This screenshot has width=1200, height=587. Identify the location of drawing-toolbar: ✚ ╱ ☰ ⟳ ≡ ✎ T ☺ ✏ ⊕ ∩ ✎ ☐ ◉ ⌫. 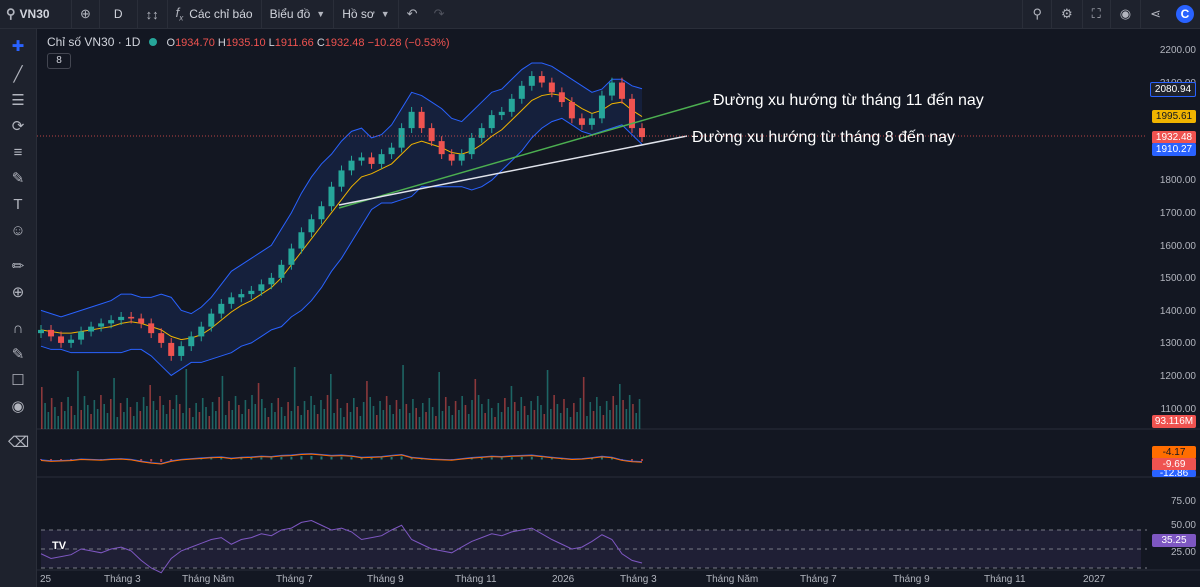
(18, 308).